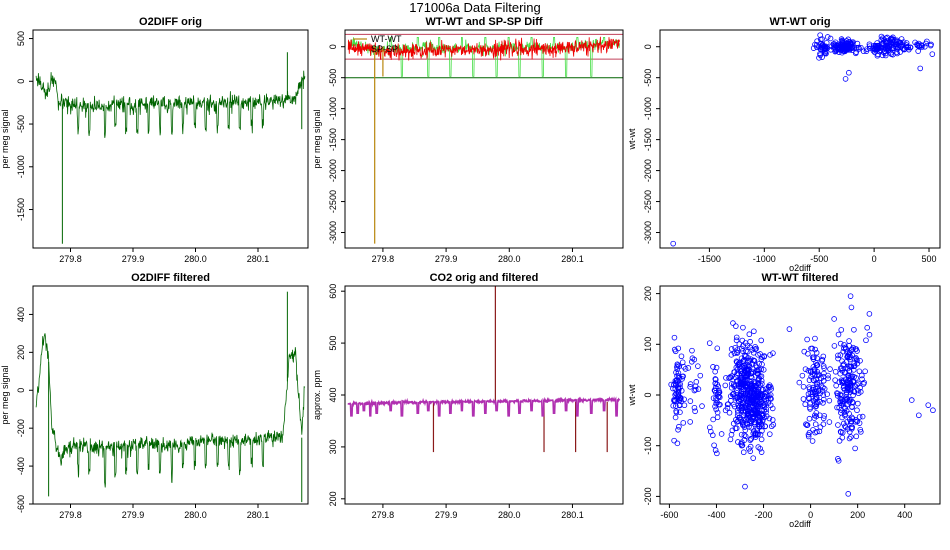 Image resolution: width=950 pixels, height=550 pixels. What do you see at coordinates (21, 504) in the screenshot?
I see `y-tick-label: -600` at bounding box center [21, 504].